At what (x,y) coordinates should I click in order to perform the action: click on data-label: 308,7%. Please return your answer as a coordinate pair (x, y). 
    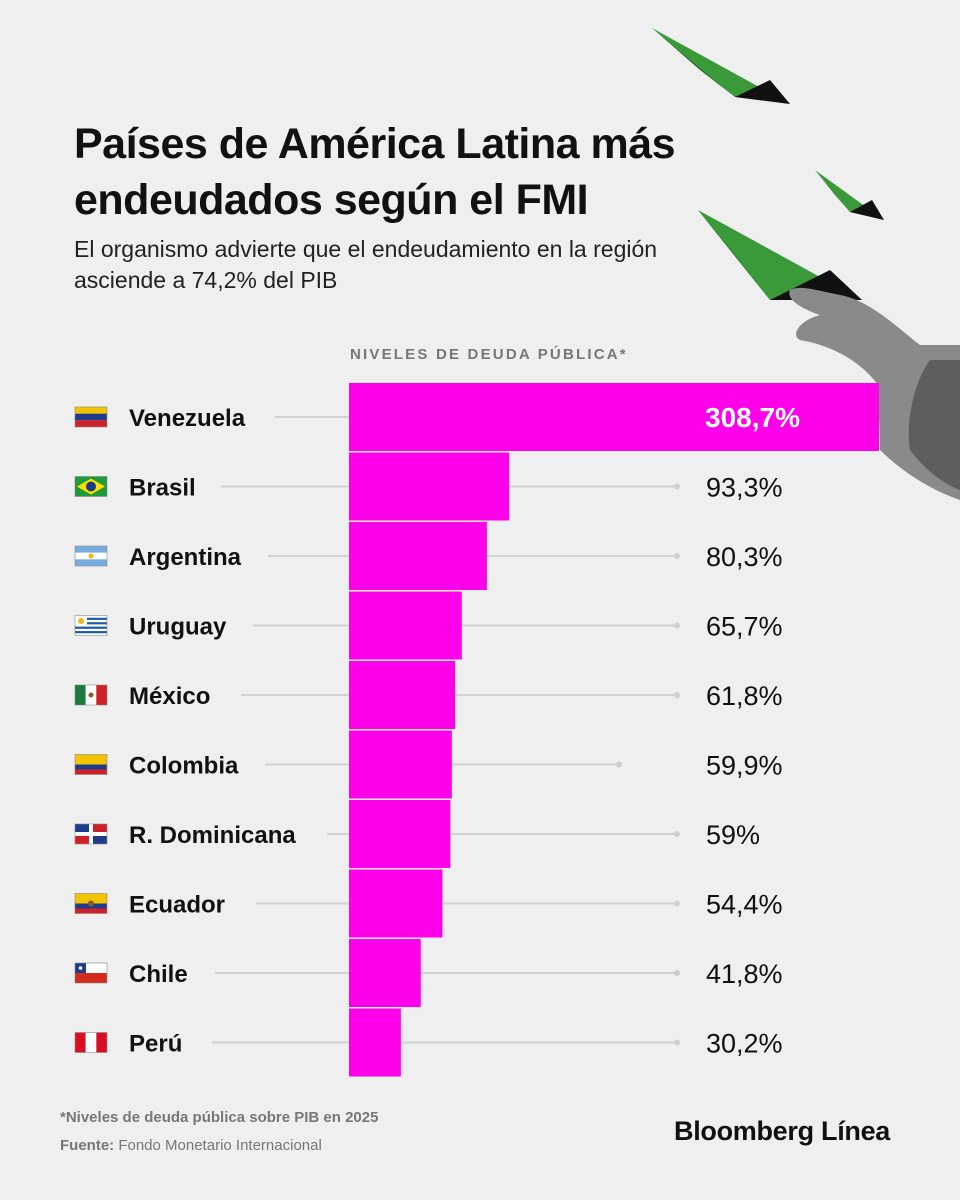
    Looking at the image, I should click on (752, 417).